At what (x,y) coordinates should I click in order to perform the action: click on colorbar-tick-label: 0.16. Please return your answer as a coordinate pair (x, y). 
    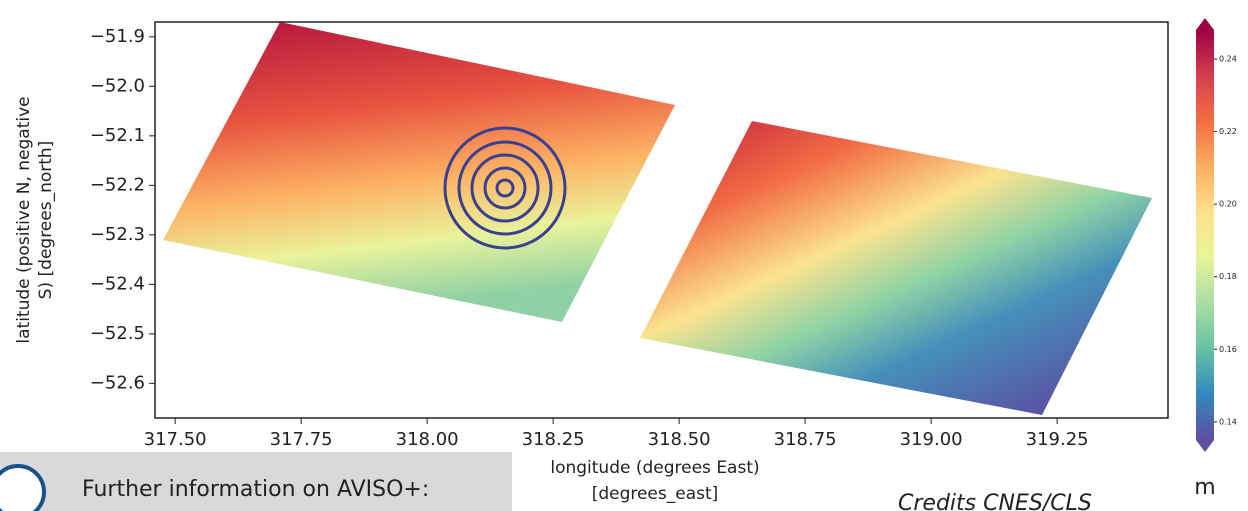
    Looking at the image, I should click on (1228, 349).